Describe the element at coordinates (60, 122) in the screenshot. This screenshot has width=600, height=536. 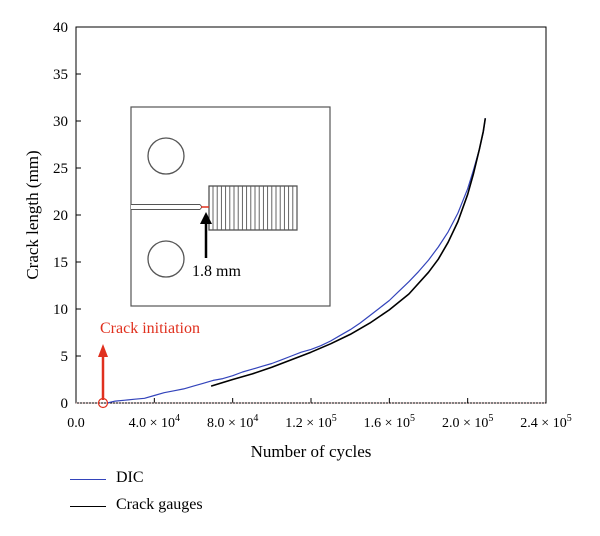
I see `y-tick-label: 30` at that location.